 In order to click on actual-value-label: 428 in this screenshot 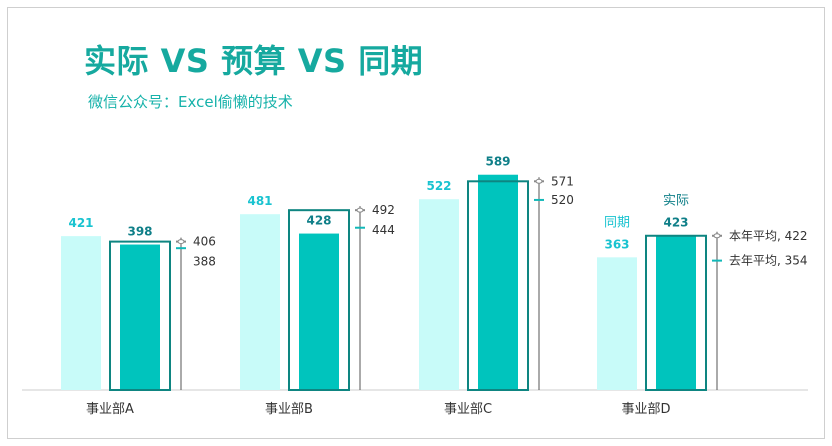, I will do `click(318, 221)`.